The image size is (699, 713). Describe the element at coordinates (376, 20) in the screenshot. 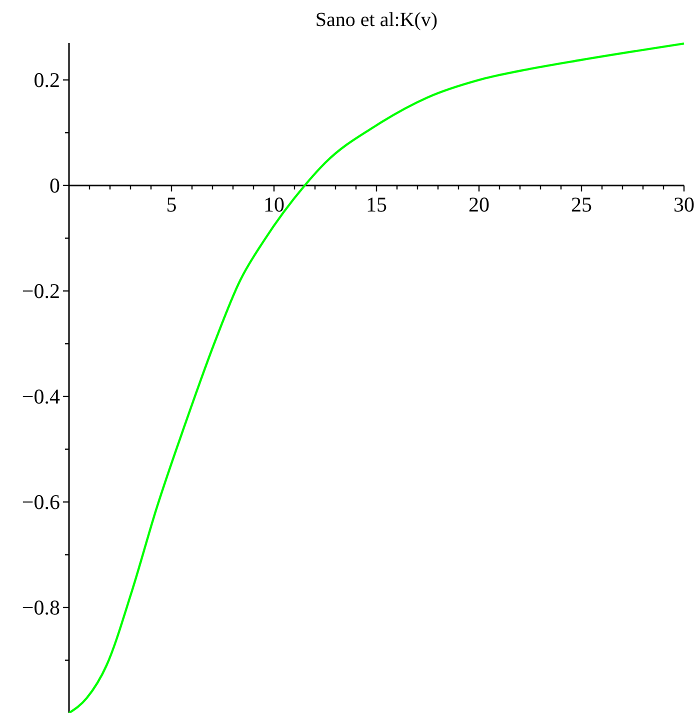

I see `chart-title: Sano et al:K(v)` at that location.